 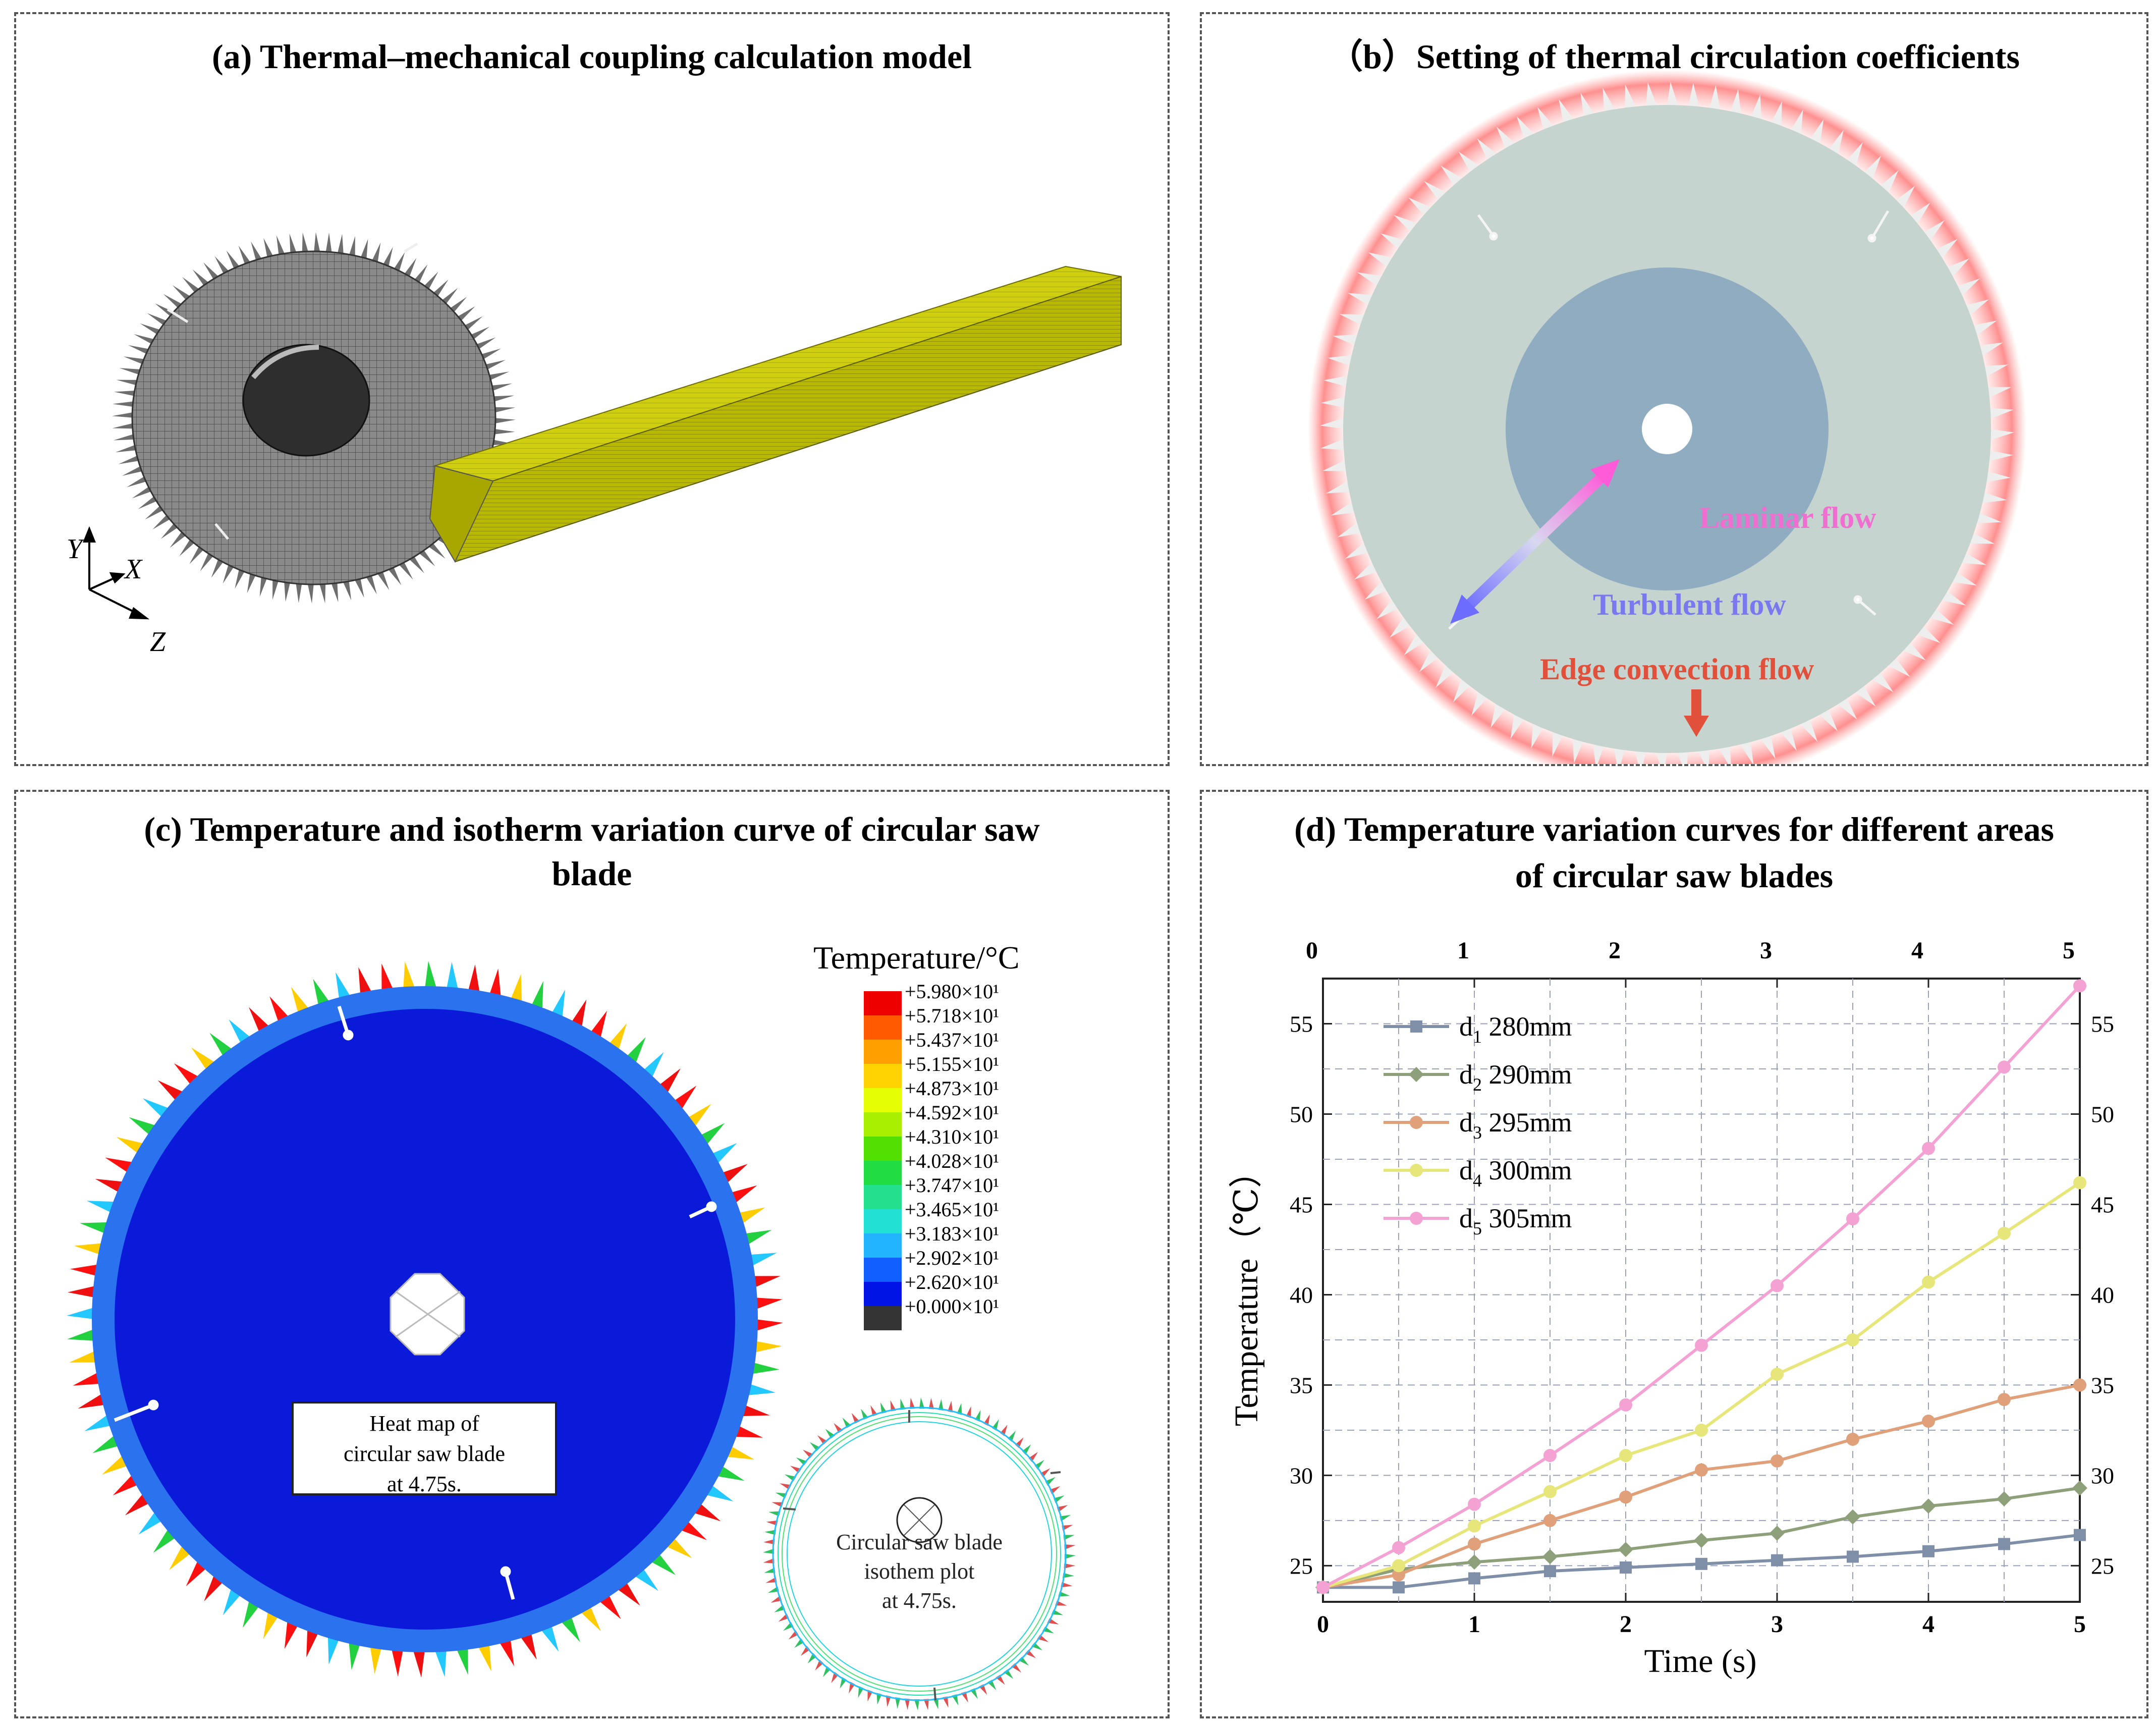 What do you see at coordinates (1302, 1566) in the screenshot?
I see `y-tick-label: 25` at bounding box center [1302, 1566].